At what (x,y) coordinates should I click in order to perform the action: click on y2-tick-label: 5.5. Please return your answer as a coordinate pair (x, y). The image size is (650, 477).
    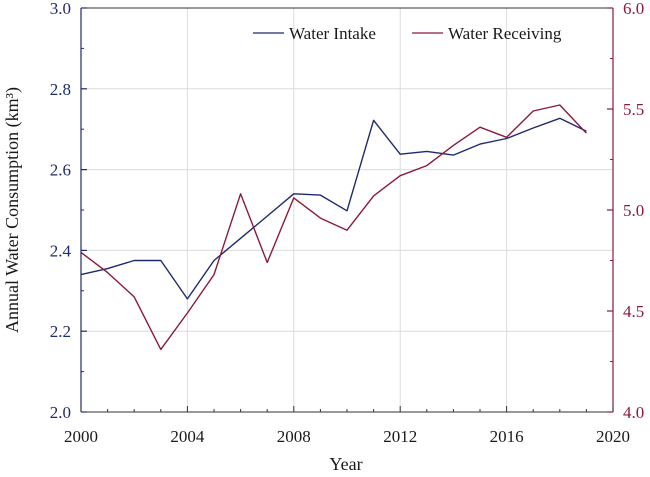
    Looking at the image, I should click on (633, 109).